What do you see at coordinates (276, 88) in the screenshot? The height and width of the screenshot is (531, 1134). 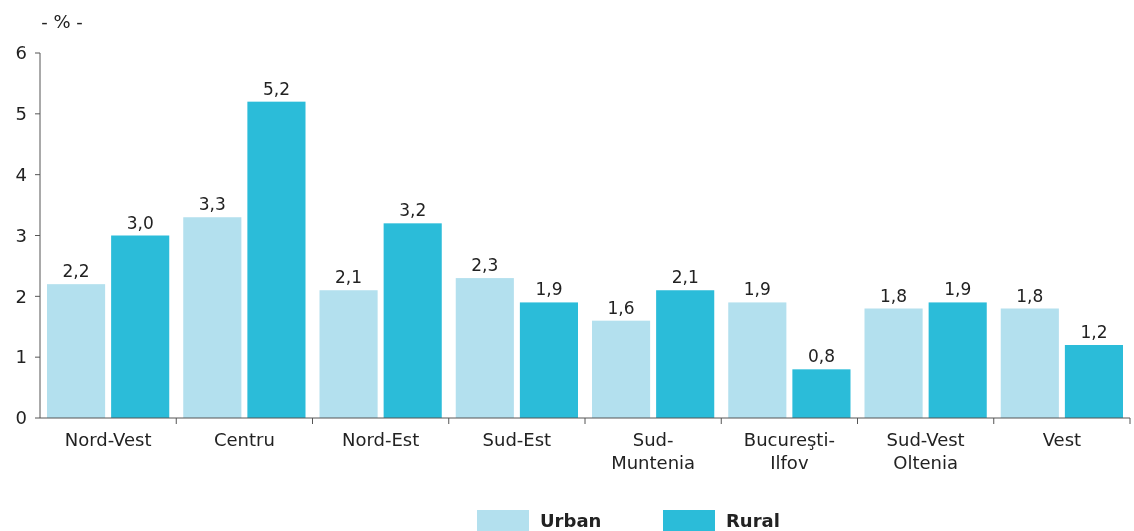 I see `data-label: 5,2` at bounding box center [276, 88].